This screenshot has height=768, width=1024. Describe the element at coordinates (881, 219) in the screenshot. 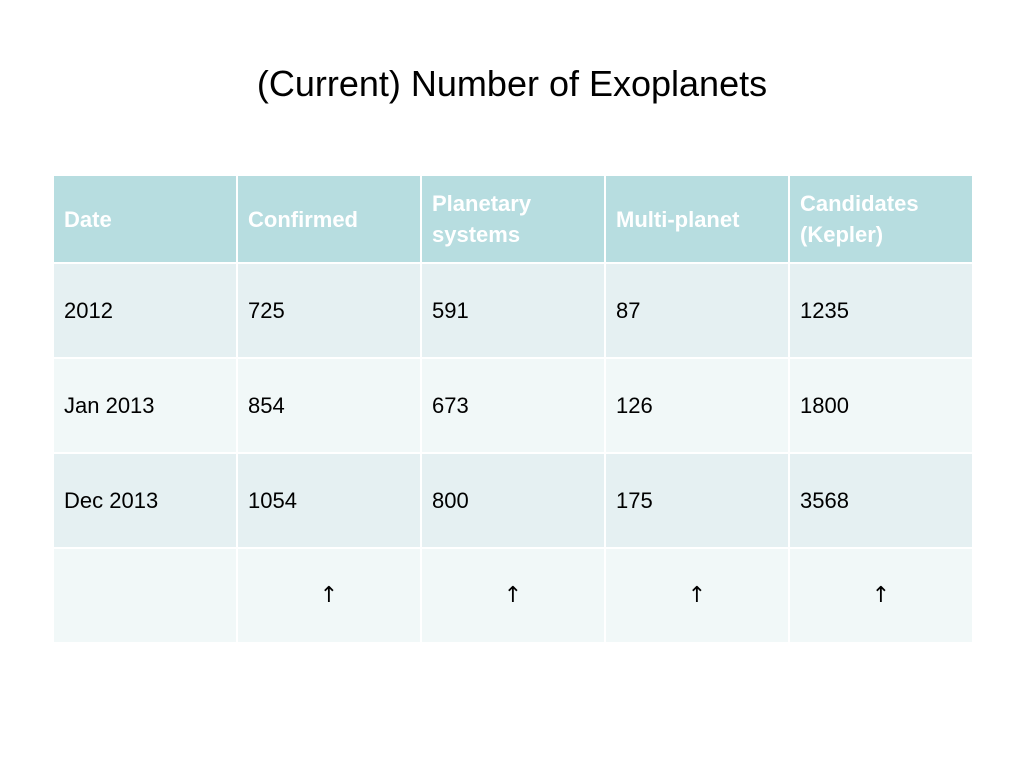

I see `header-candidates-kepler: Candidates (Kepler)` at that location.